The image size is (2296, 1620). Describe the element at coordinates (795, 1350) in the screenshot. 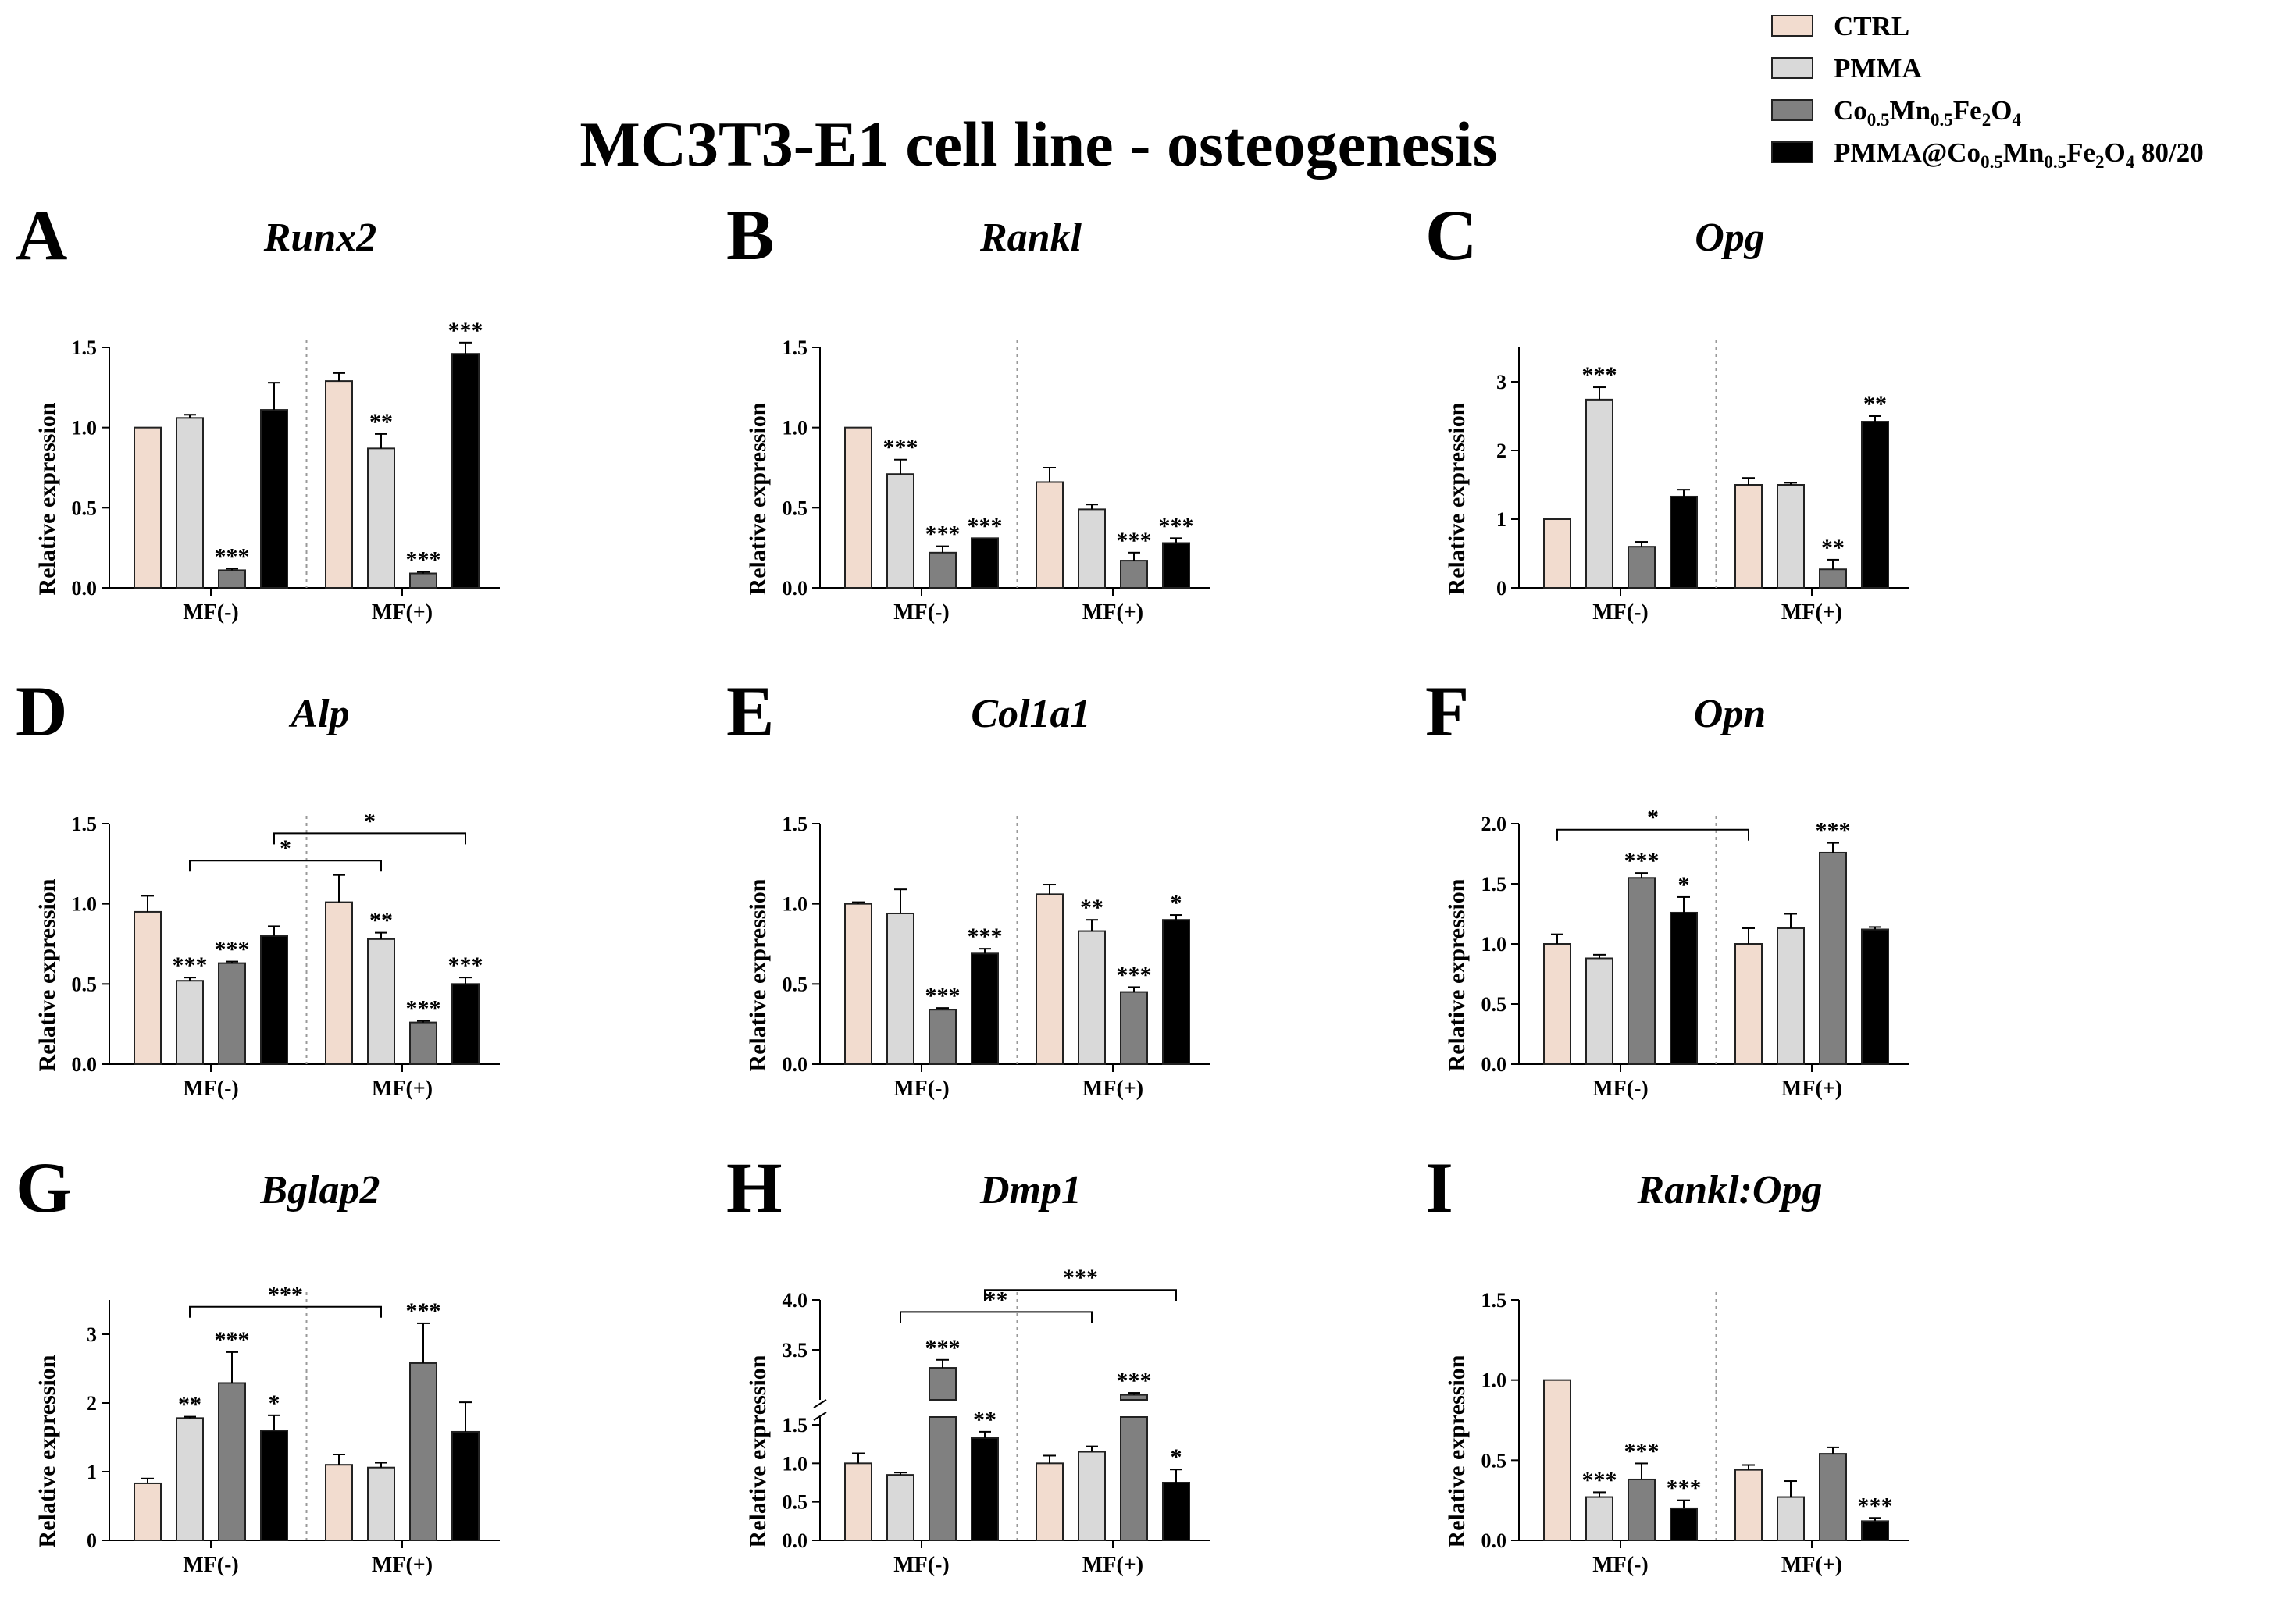

I see `y-tick-label: 3.5` at that location.